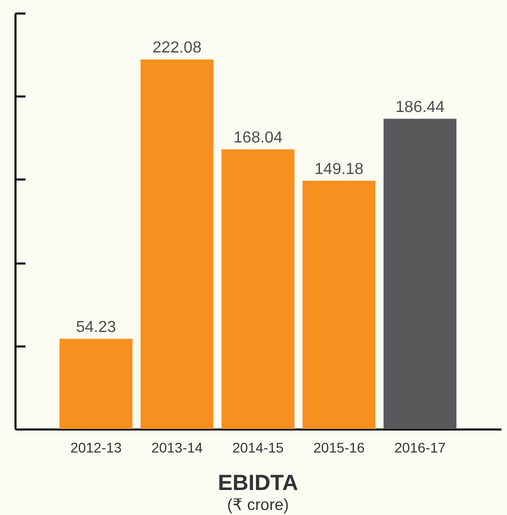 The width and height of the screenshot is (507, 515). Describe the element at coordinates (258, 505) in the screenshot. I see `text: (₹ crore)` at that location.